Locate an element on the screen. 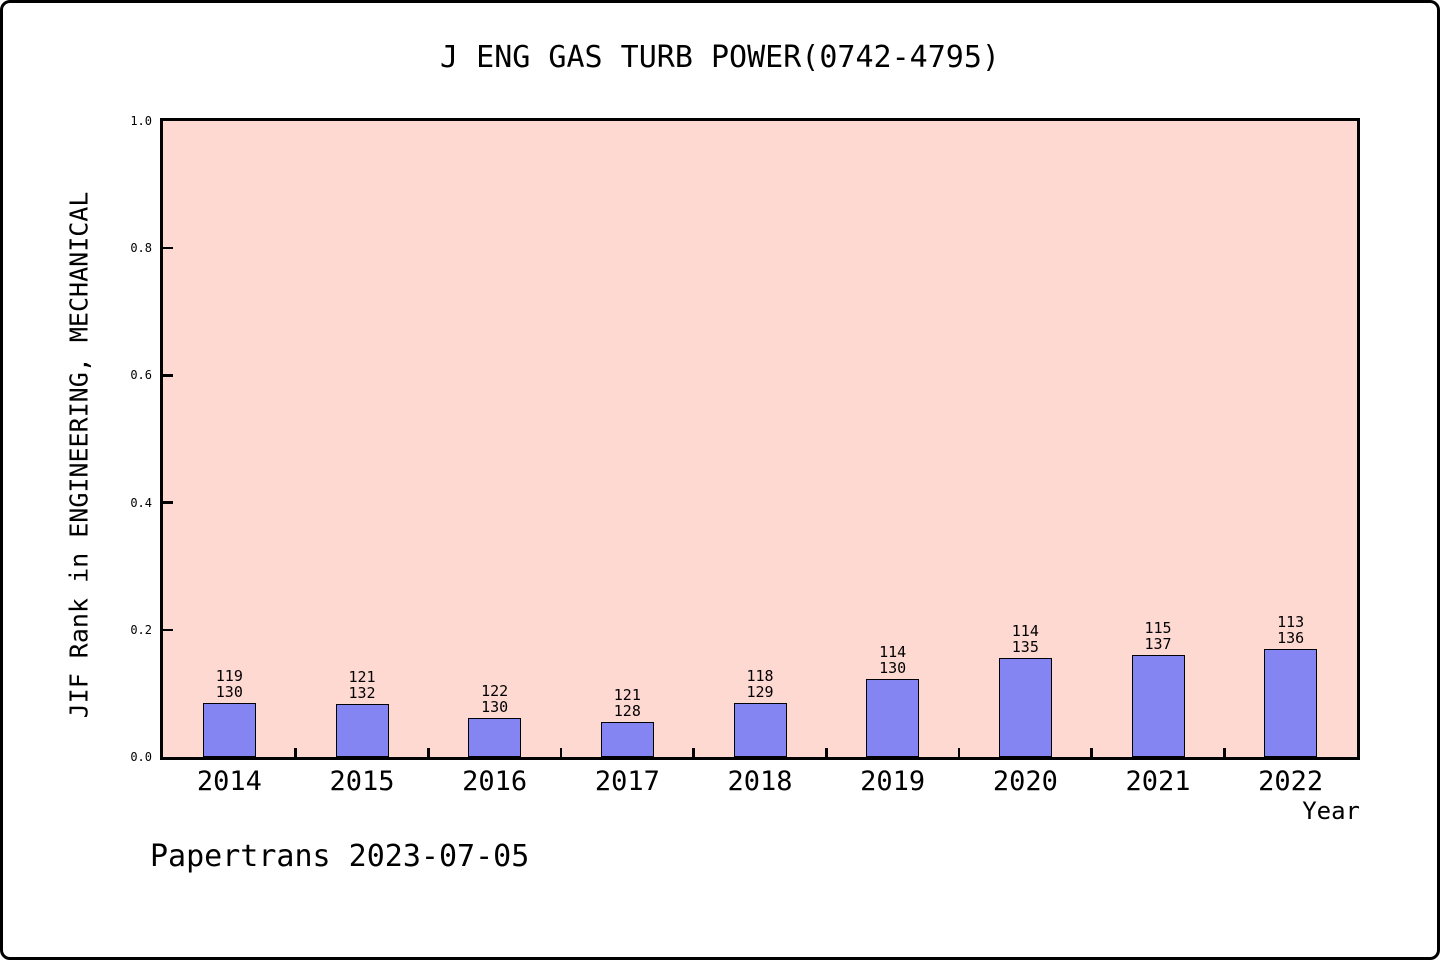  x-tick-label: 2018 is located at coordinates (760, 781).